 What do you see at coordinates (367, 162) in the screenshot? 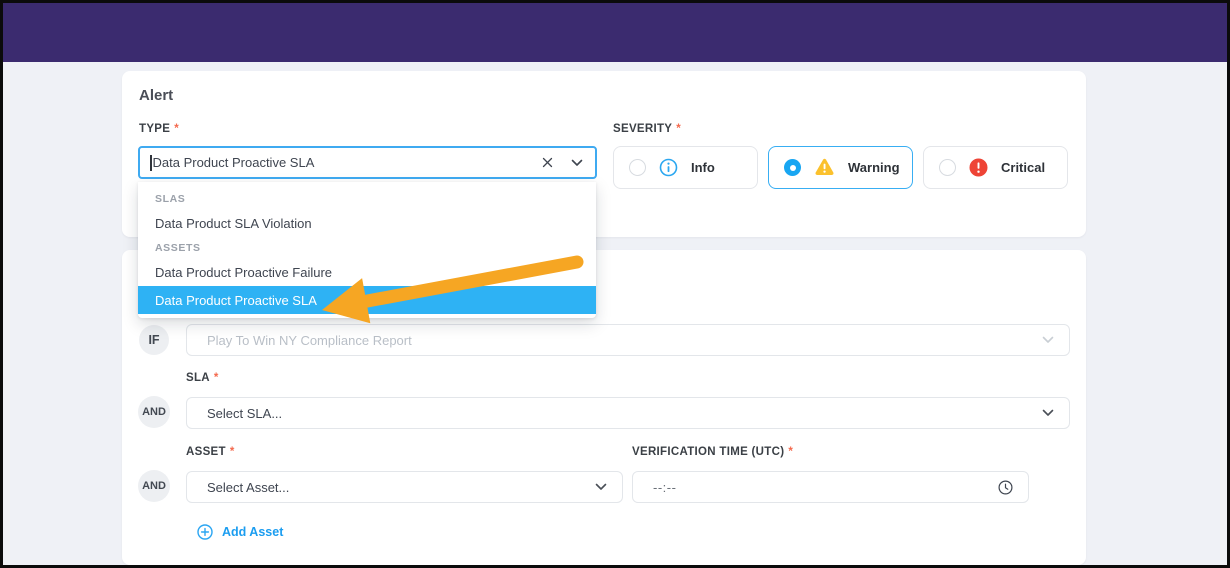
I see `type-combobox: Data Product Proactive SLA` at bounding box center [367, 162].